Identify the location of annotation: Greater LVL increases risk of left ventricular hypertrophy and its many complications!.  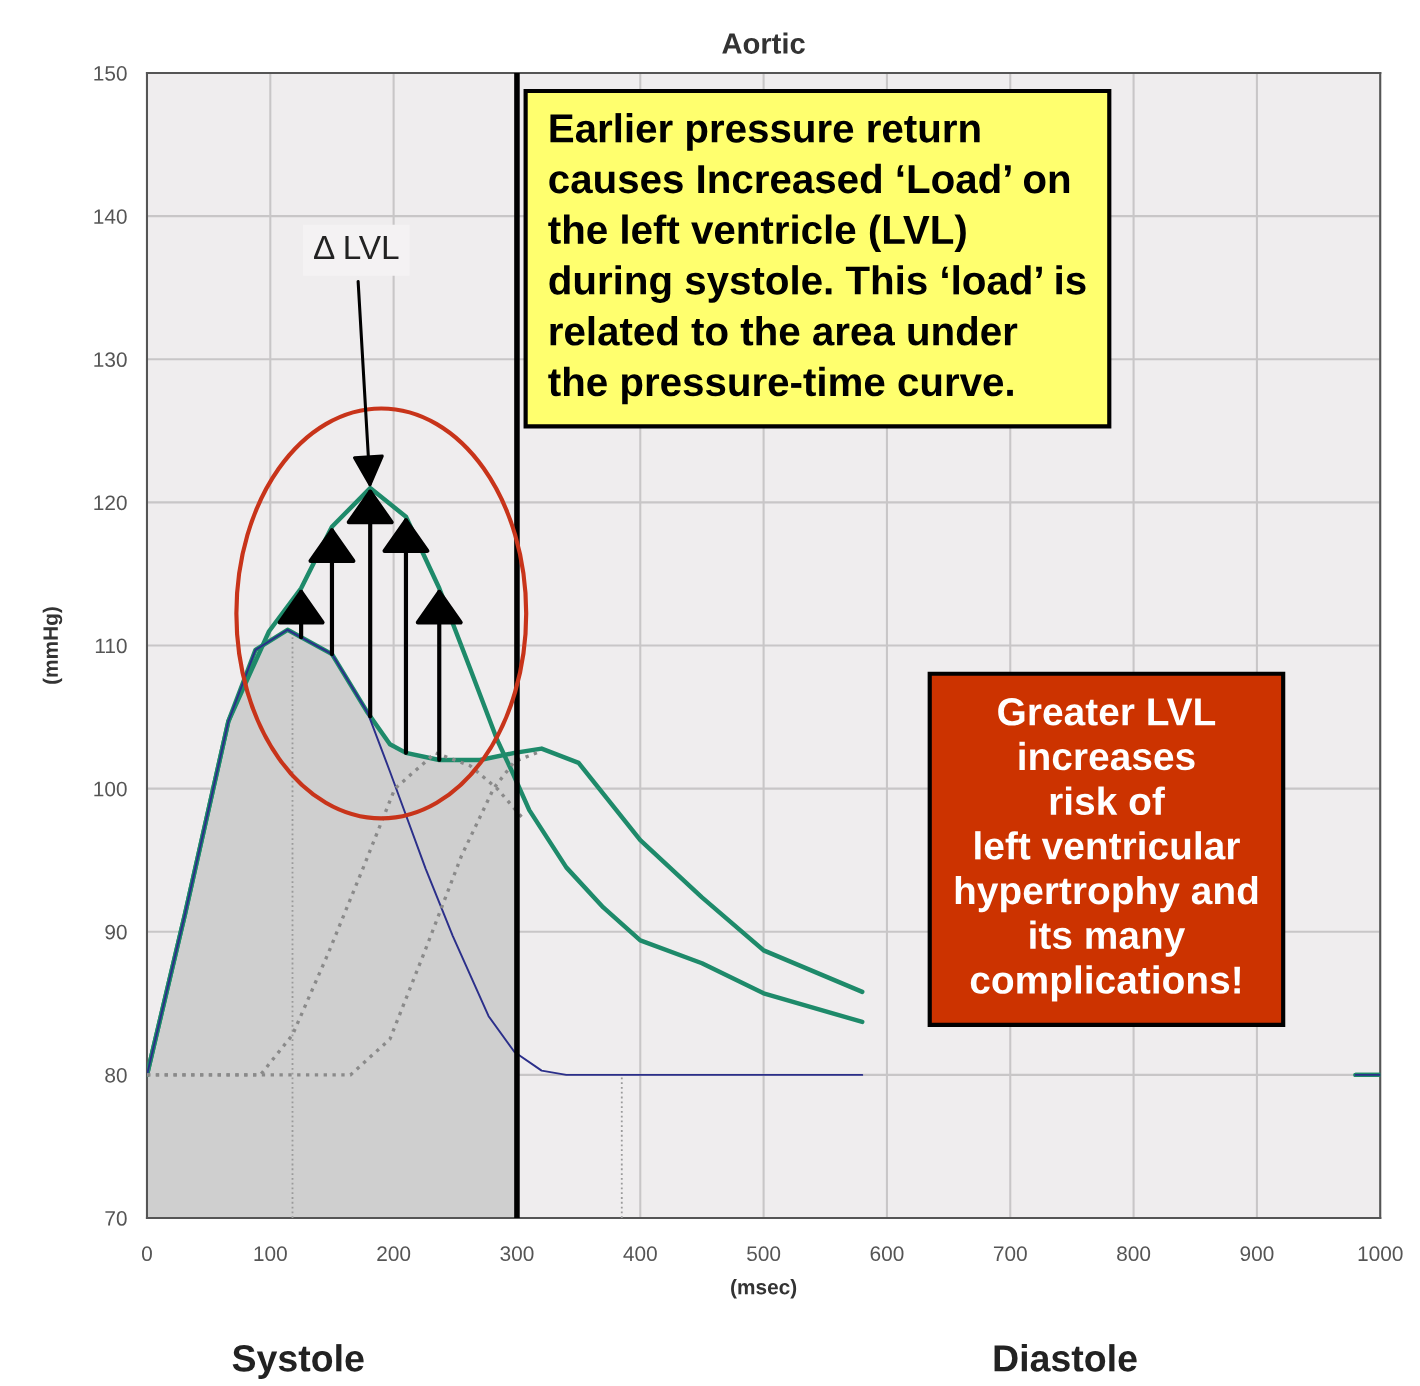
(1106, 850).